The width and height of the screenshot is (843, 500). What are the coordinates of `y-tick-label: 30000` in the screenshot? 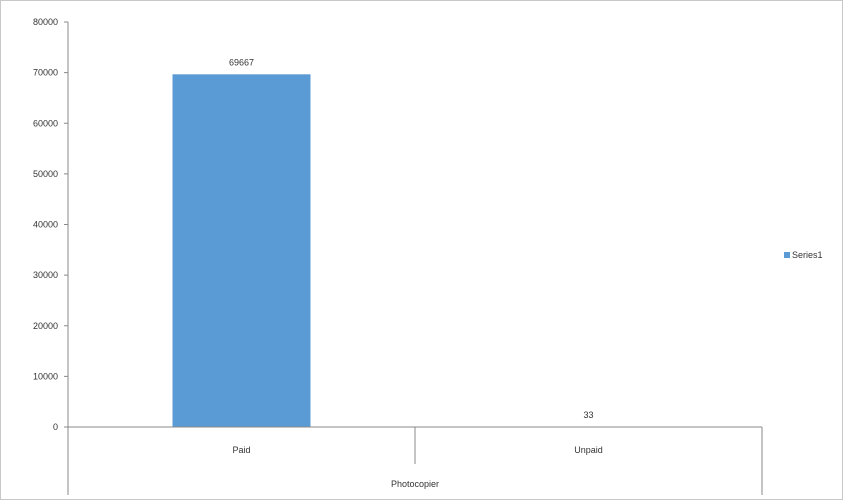 It's located at (45, 275).